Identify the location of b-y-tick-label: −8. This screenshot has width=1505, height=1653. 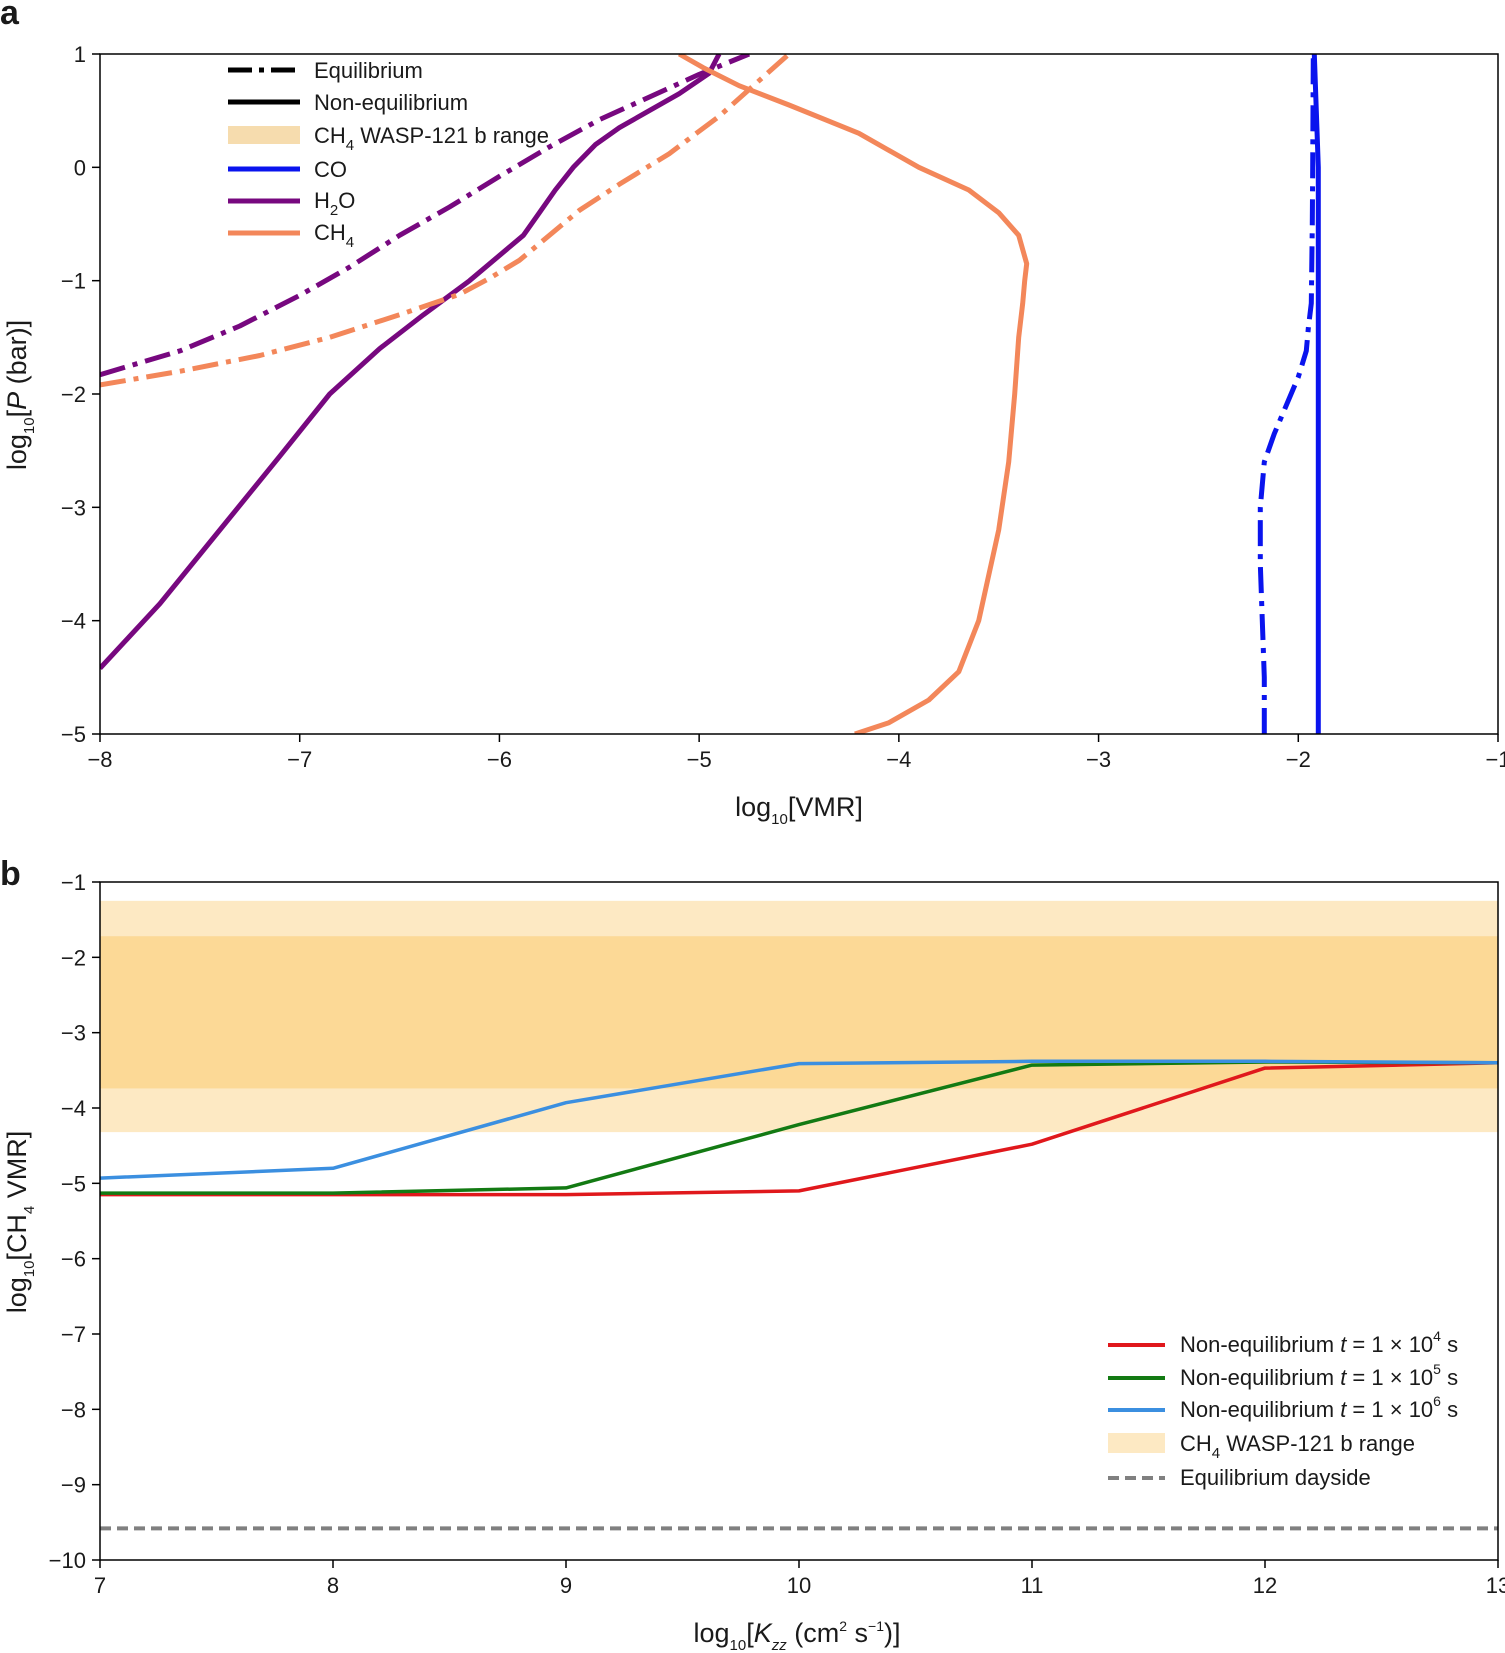
(73, 1409).